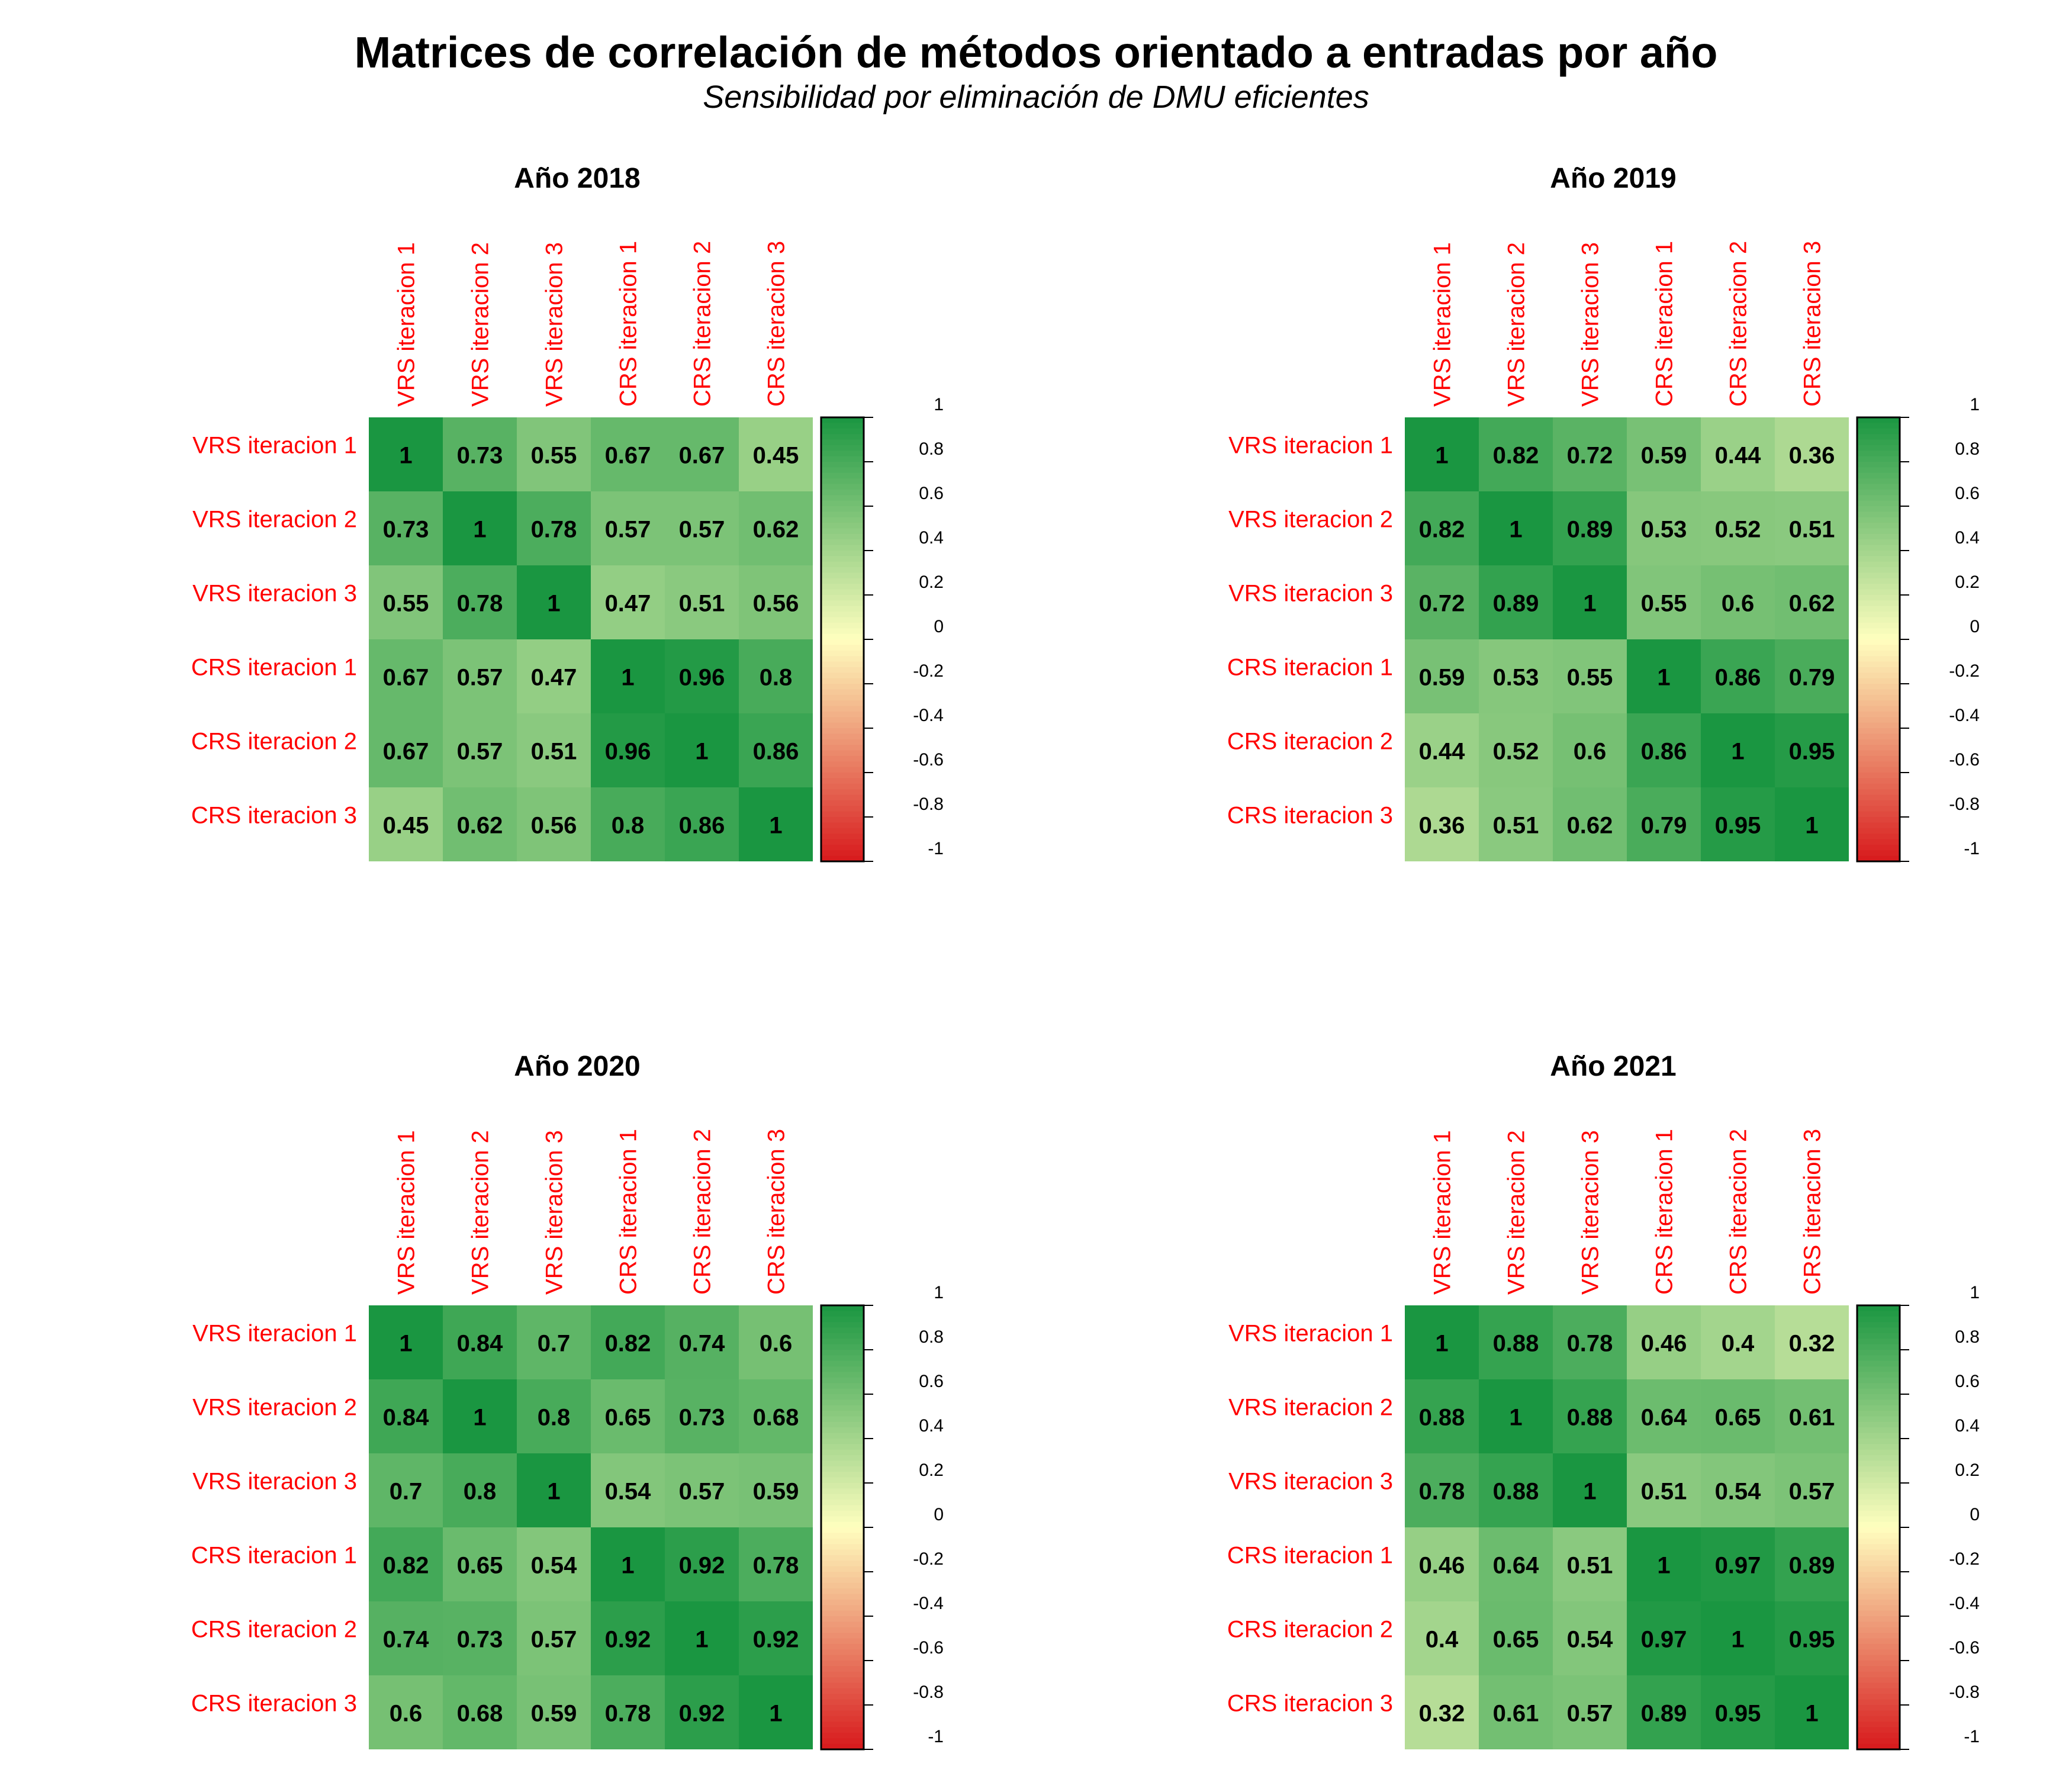  Describe the element at coordinates (931, 449) in the screenshot. I see `colorbar-tick-label: 0.8` at that location.